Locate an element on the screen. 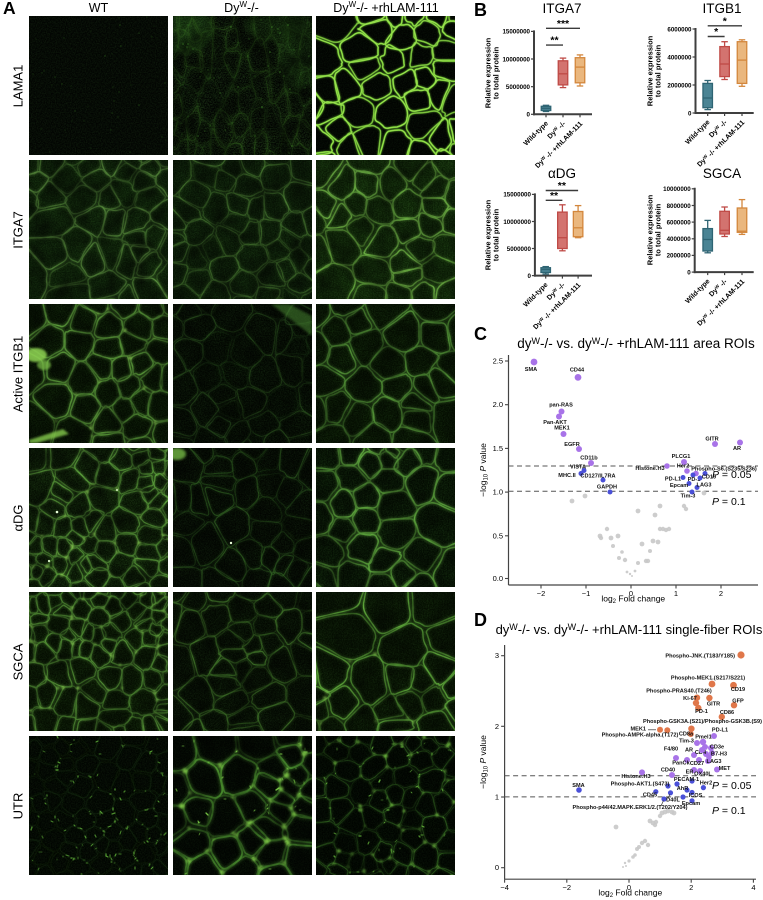 This screenshot has width=763, height=900. svg-text: B7-H3 is located at coordinates (719, 755).